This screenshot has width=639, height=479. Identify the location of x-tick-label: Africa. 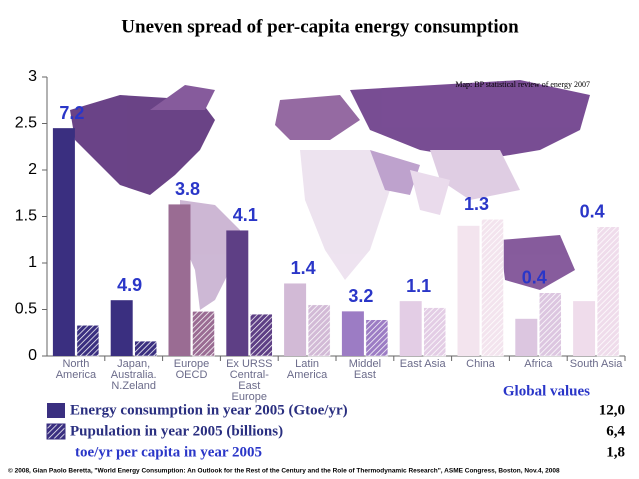
(538, 364).